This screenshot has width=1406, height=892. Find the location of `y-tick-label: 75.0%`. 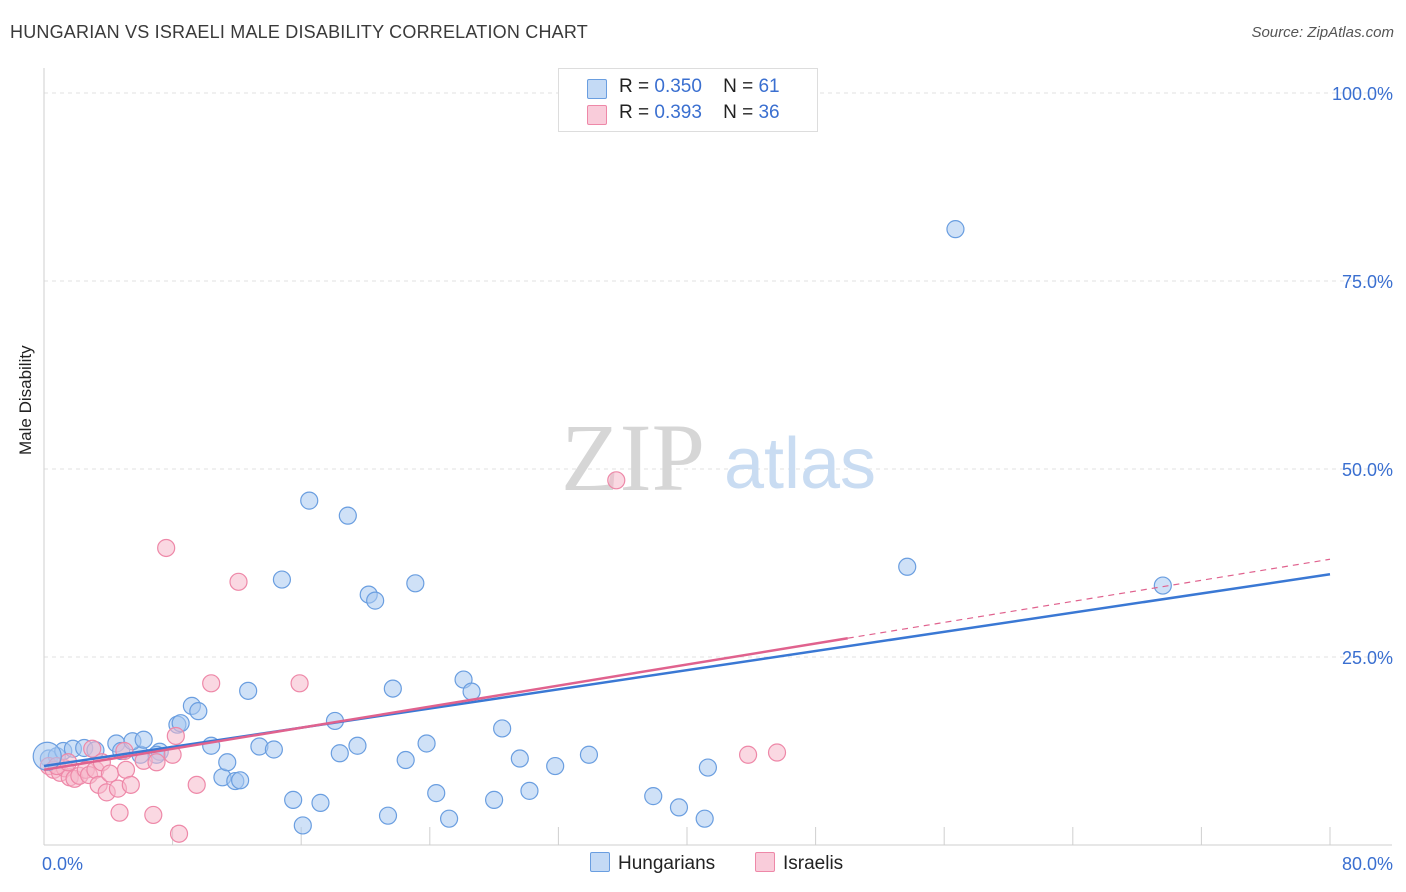

y-tick-label: 75.0% is located at coordinates (1367, 282).